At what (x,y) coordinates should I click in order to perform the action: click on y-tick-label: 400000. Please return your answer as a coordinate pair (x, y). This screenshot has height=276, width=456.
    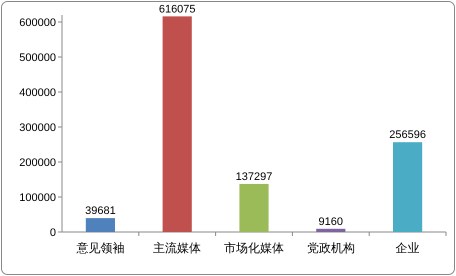
    Looking at the image, I should click on (37, 93).